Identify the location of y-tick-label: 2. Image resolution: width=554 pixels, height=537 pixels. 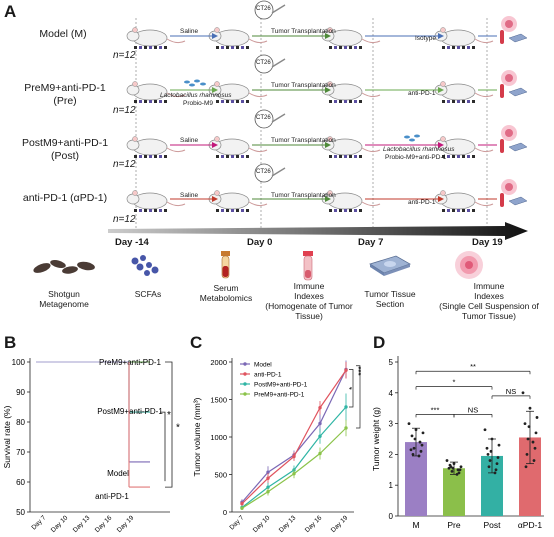
(391, 454).